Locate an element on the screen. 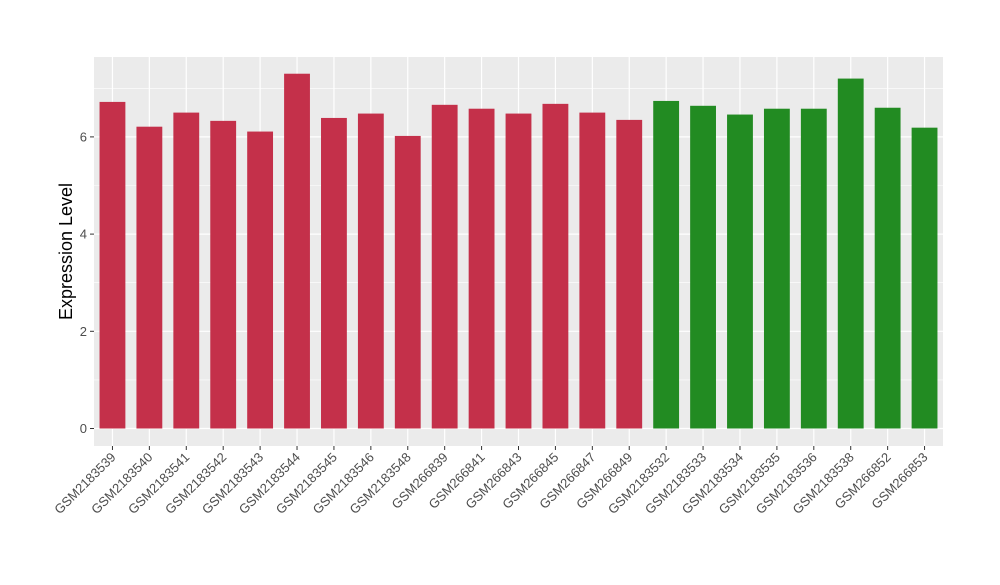 The height and width of the screenshot is (585, 1000). bar-GSM266852 is located at coordinates (887, 268).